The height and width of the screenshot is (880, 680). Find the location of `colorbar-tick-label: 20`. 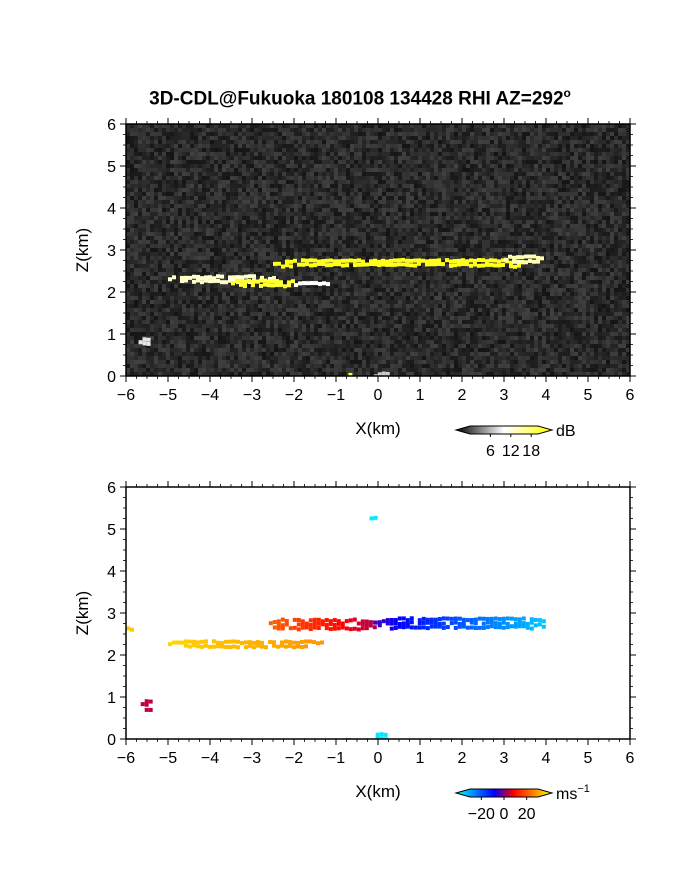

colorbar-tick-label: 20 is located at coordinates (527, 814).